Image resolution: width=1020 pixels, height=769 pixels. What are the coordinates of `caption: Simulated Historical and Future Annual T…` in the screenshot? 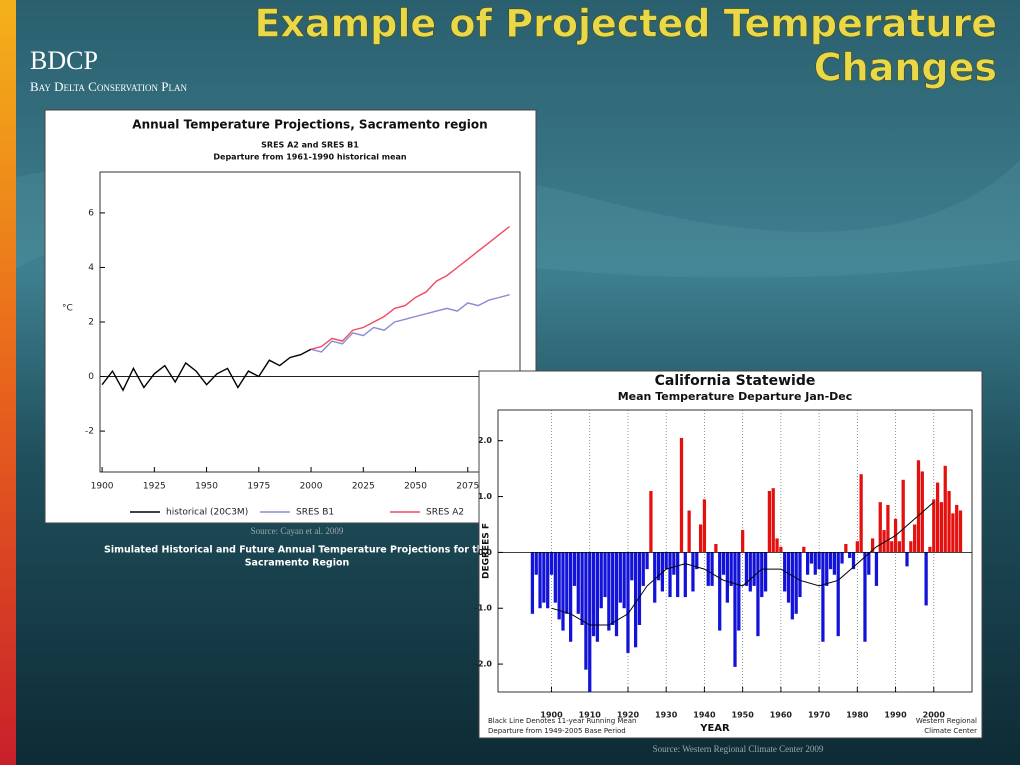 It's located at (297, 550).